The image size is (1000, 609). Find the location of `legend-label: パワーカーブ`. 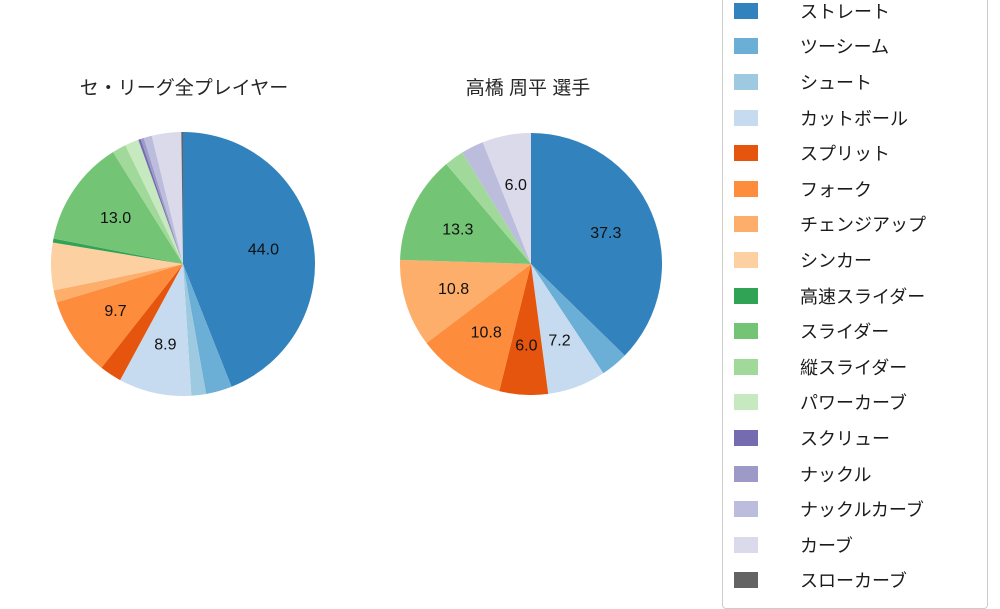

legend-label: パワーカーブ is located at coordinates (853, 403).